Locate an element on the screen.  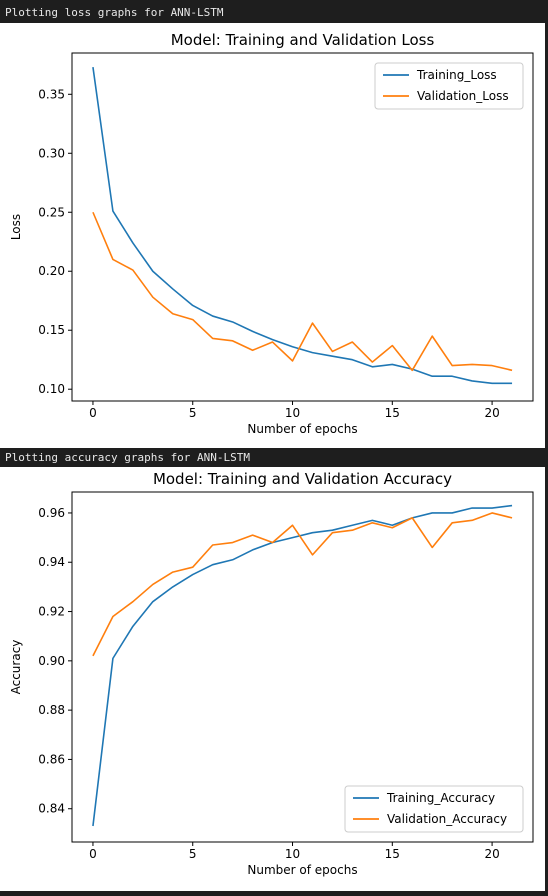
loss-legend-label: Training_Loss is located at coordinates (456, 75).